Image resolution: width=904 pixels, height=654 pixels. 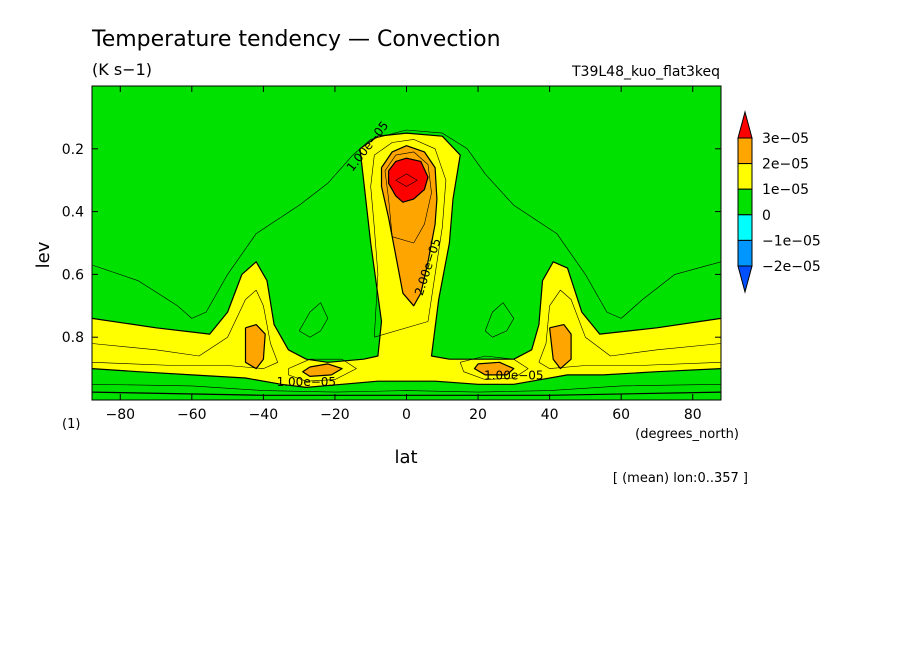 What do you see at coordinates (122, 69) in the screenshot?
I see `chart-units: (K s−1)` at bounding box center [122, 69].